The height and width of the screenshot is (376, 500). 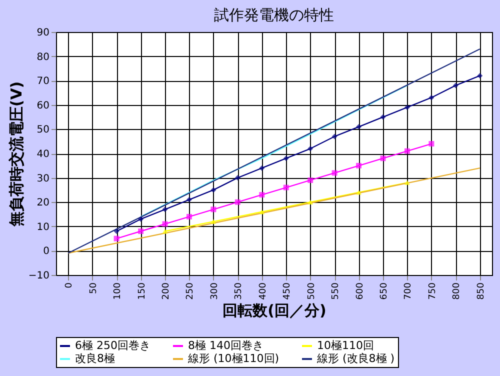 What do you see at coordinates (39, 276) in the screenshot?
I see `y-tick-label: −10` at bounding box center [39, 276].